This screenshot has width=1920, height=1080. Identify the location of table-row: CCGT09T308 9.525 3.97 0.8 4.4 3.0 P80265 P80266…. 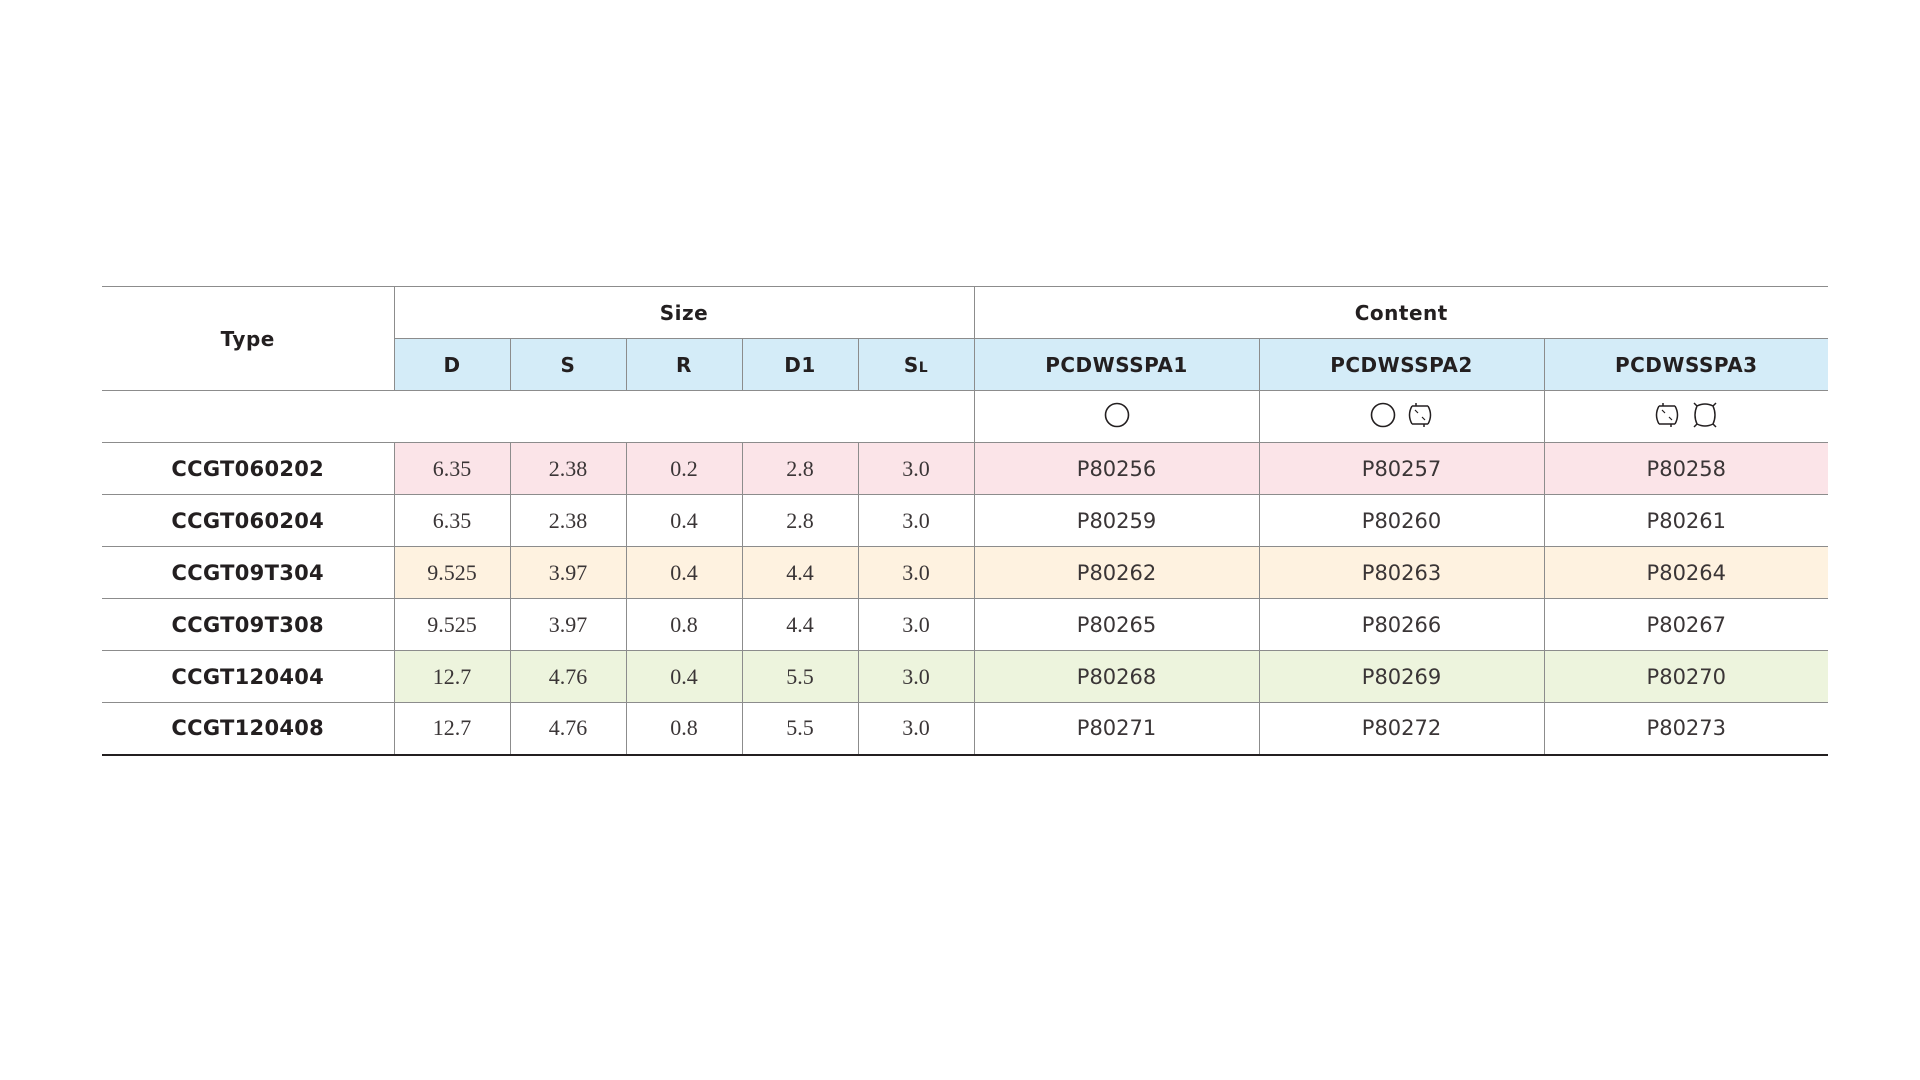
(965, 624).